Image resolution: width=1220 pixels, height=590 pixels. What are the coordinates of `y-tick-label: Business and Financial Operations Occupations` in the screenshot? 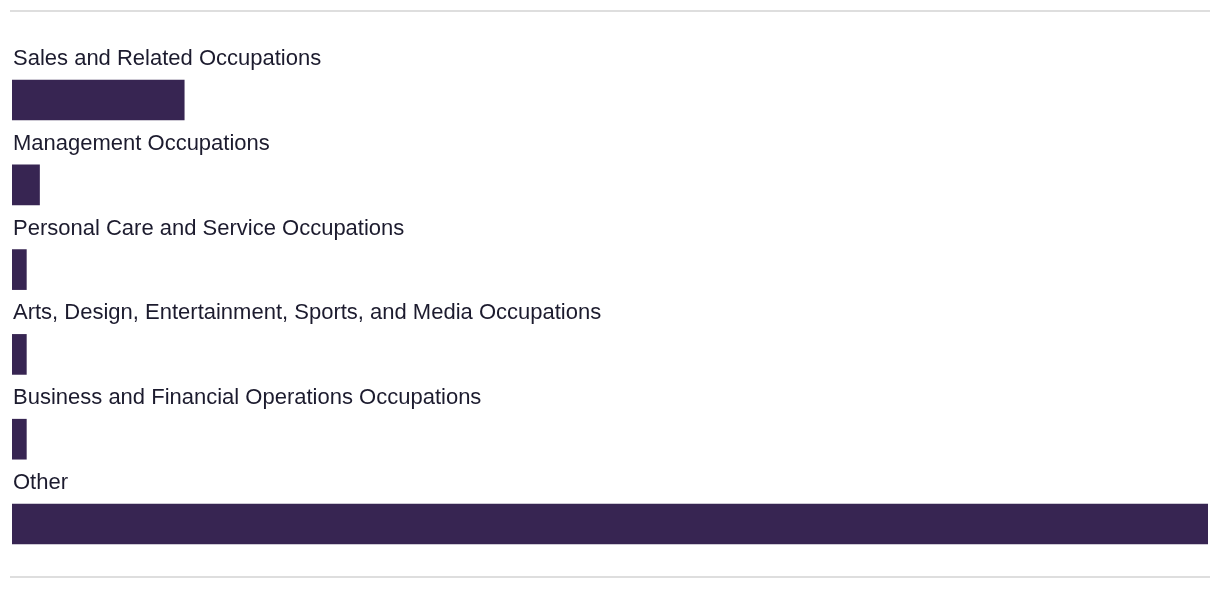 It's located at (247, 397).